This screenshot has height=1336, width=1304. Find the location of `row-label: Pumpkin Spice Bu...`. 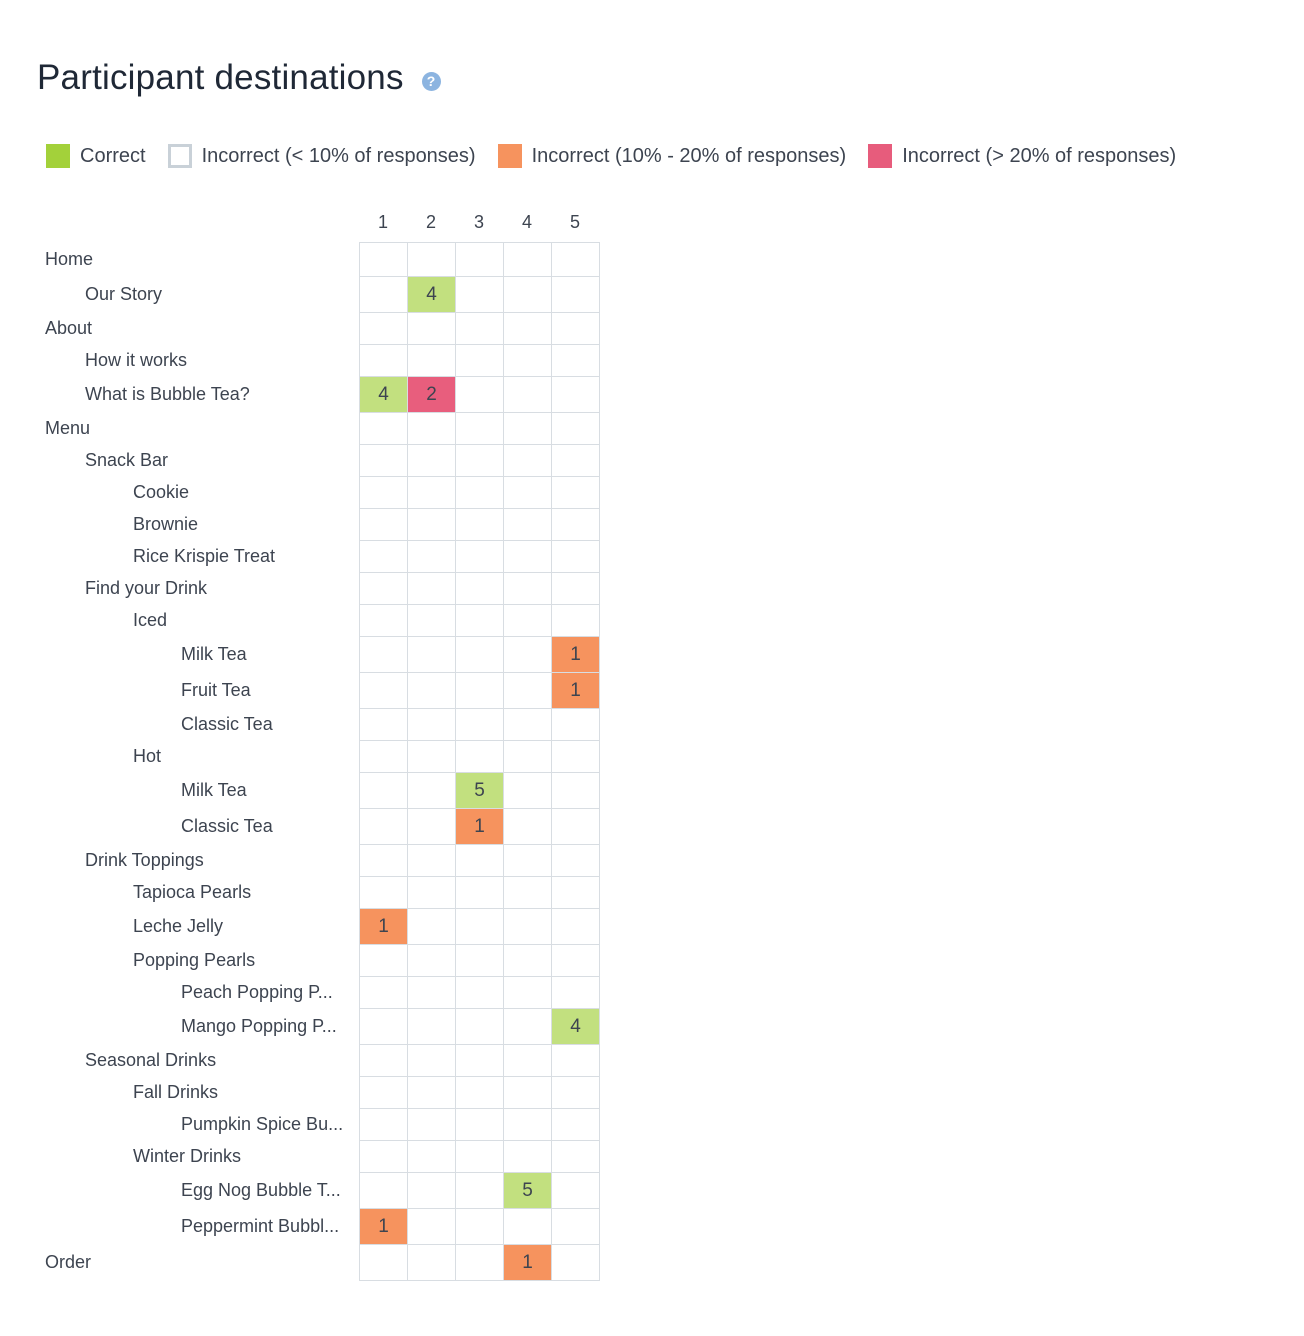

row-label: Pumpkin Spice Bu... is located at coordinates (262, 1124).